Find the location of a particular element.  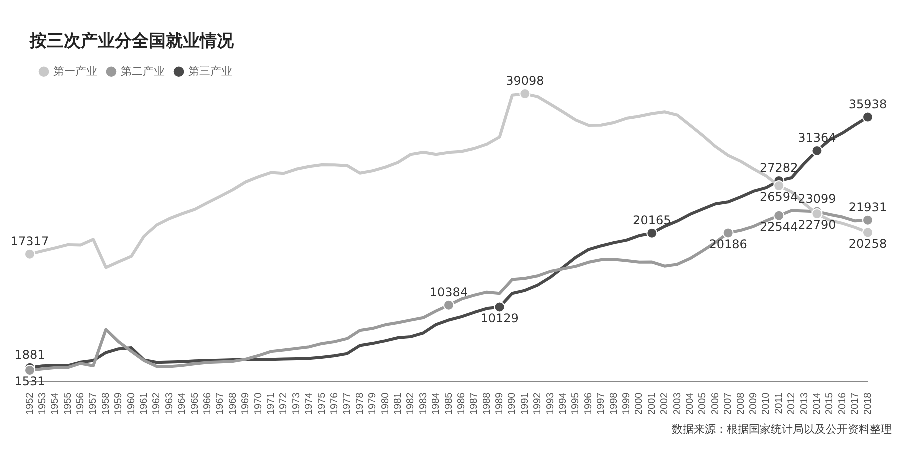

x-tick-label: 1954 is located at coordinates (56, 404).